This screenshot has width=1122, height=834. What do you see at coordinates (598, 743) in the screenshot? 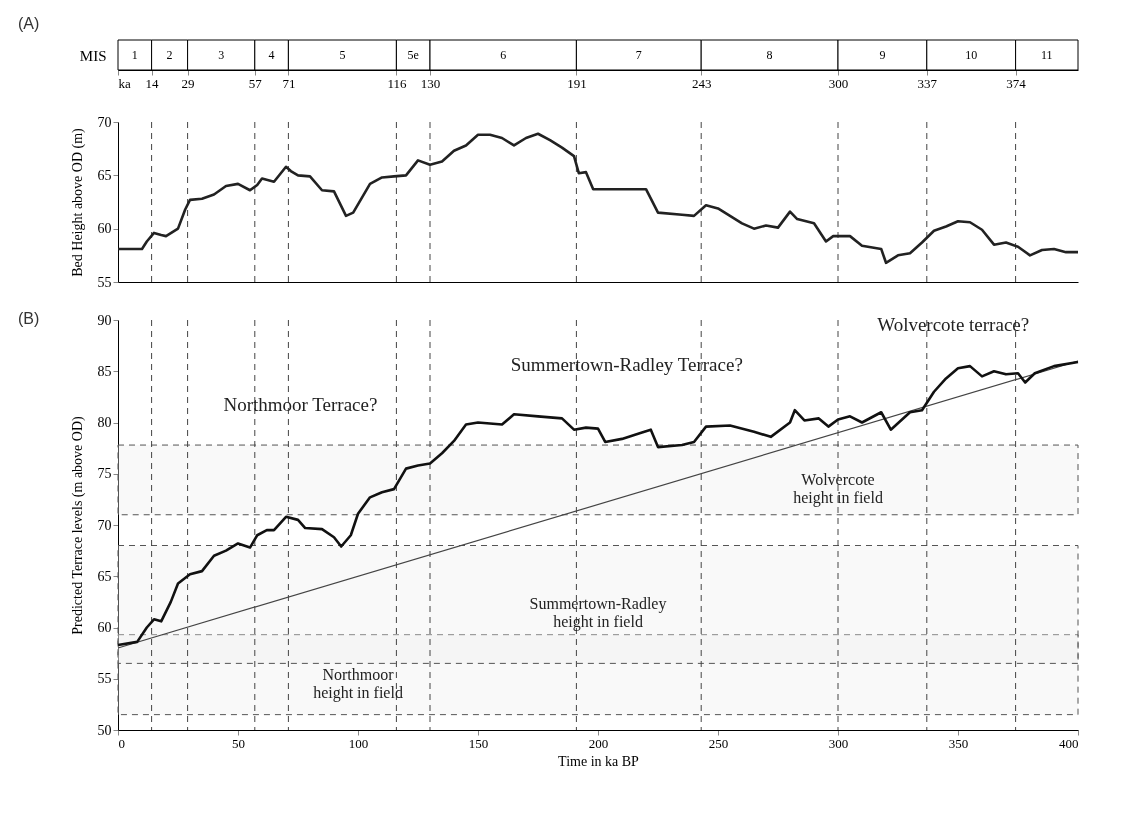
I see `x-tick-label: 200` at bounding box center [598, 743].